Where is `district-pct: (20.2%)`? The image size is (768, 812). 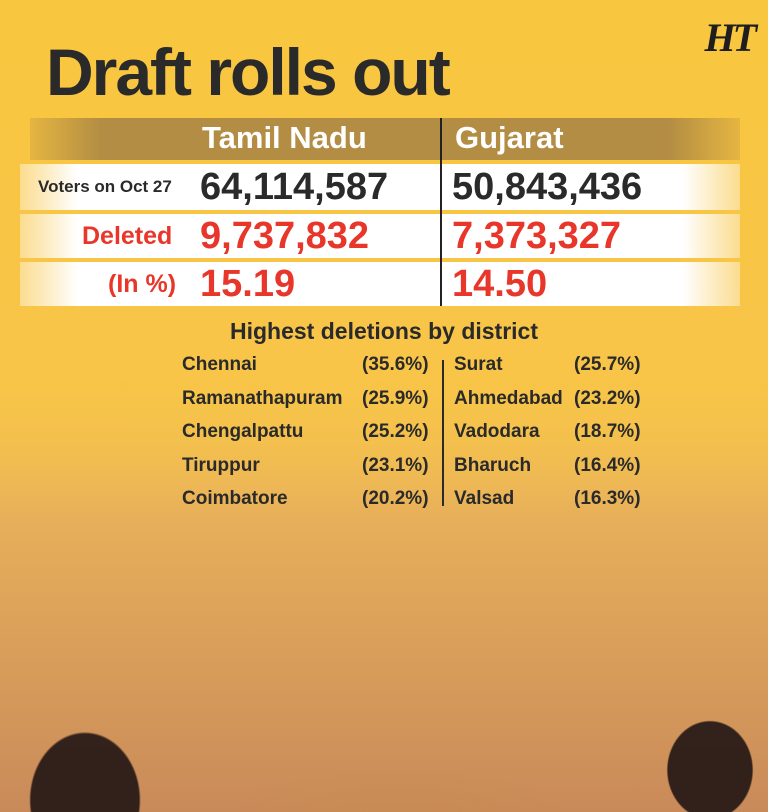
district-pct: (20.2%) is located at coordinates (395, 498).